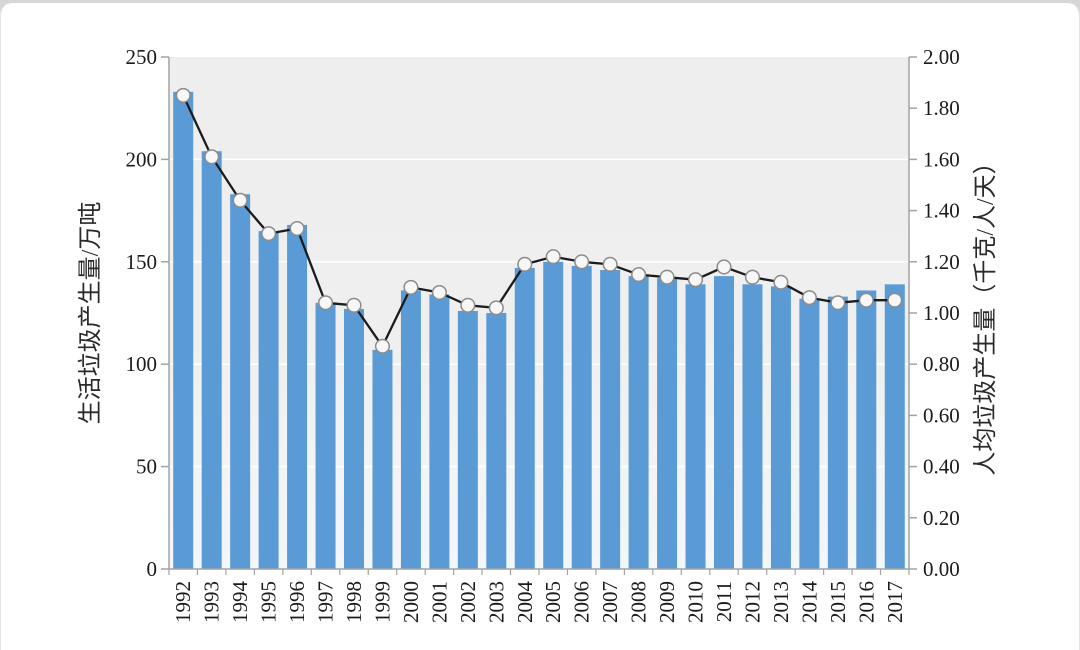 The image size is (1080, 650). What do you see at coordinates (297, 396) in the screenshot?
I see `bar-1996` at bounding box center [297, 396].